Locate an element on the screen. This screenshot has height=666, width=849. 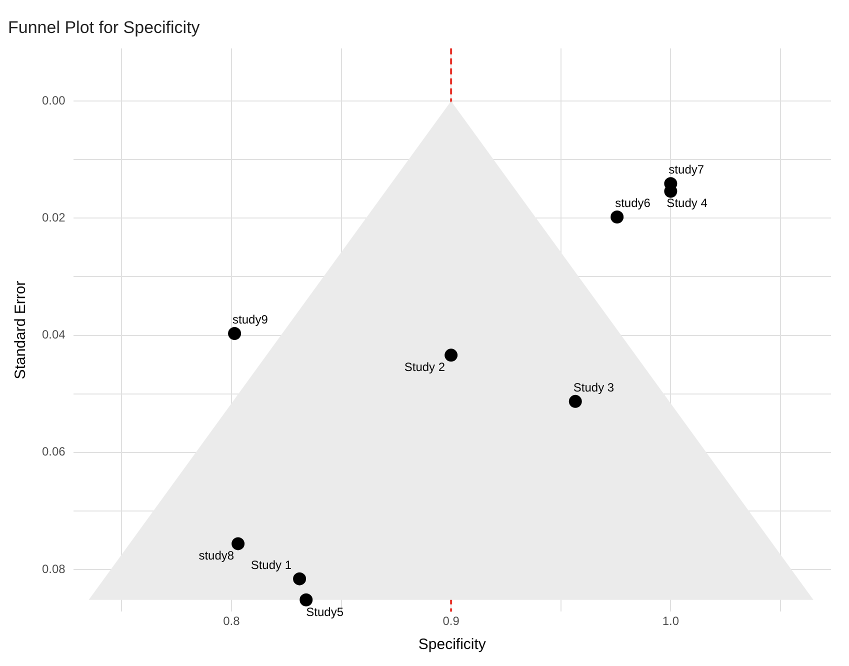
annotation: Study 3 is located at coordinates (593, 387).